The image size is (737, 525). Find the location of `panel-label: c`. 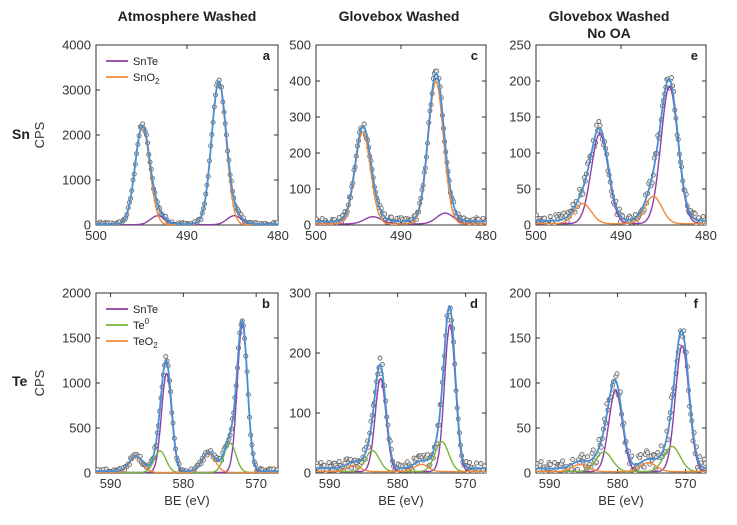

panel-label: c is located at coordinates (474, 55).